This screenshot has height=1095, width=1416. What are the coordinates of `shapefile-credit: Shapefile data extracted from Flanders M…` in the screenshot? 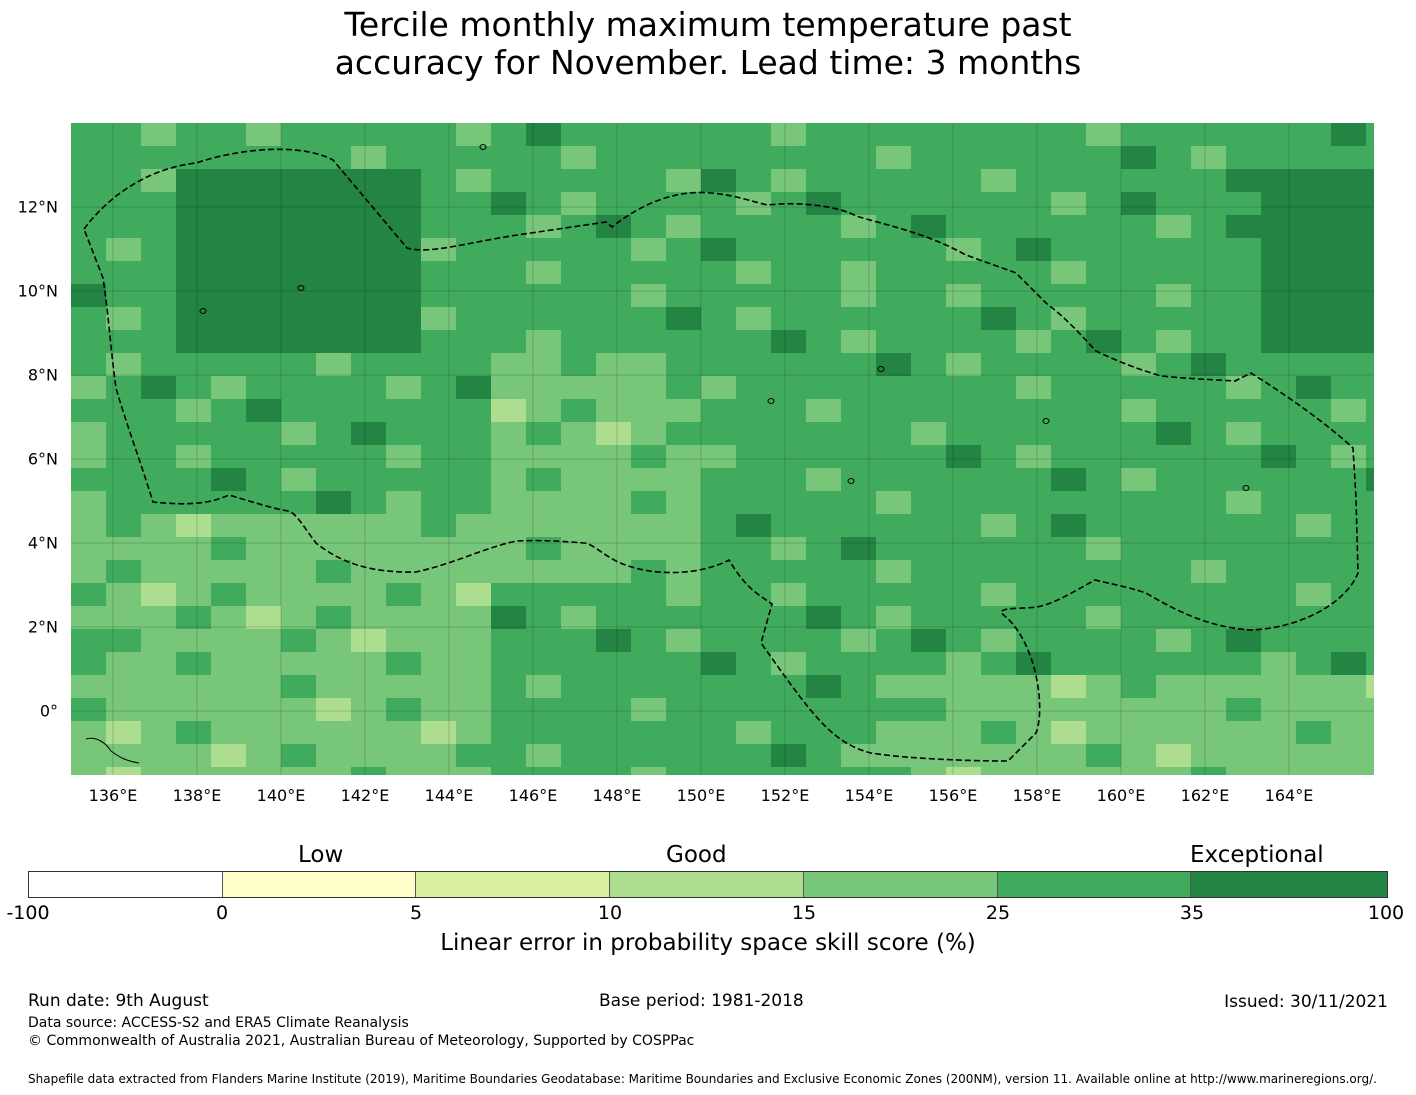 It's located at (702, 1079).